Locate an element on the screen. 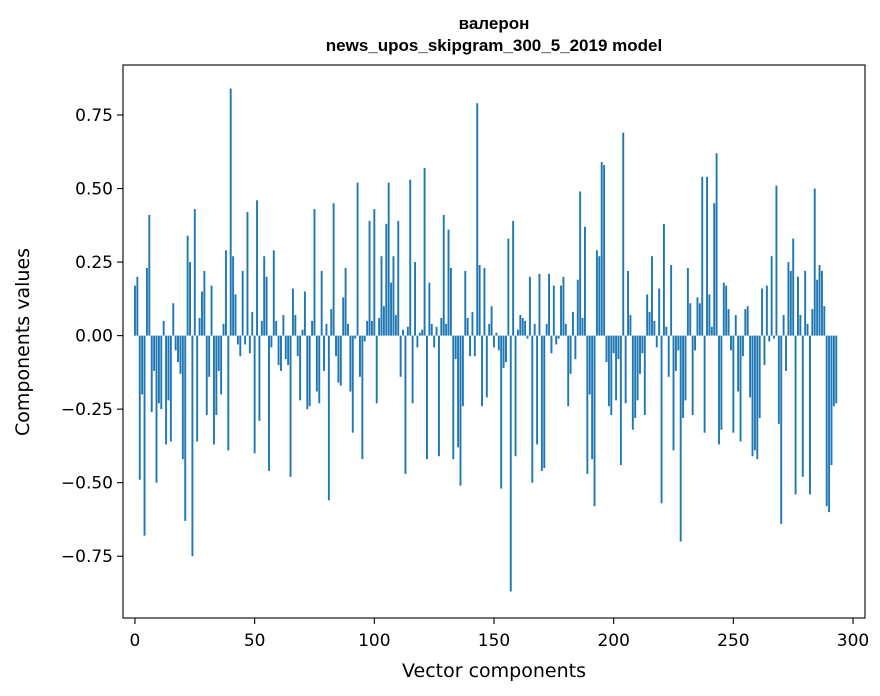 Image resolution: width=880 pixels, height=696 pixels. x-tick-label: 200 is located at coordinates (613, 641).